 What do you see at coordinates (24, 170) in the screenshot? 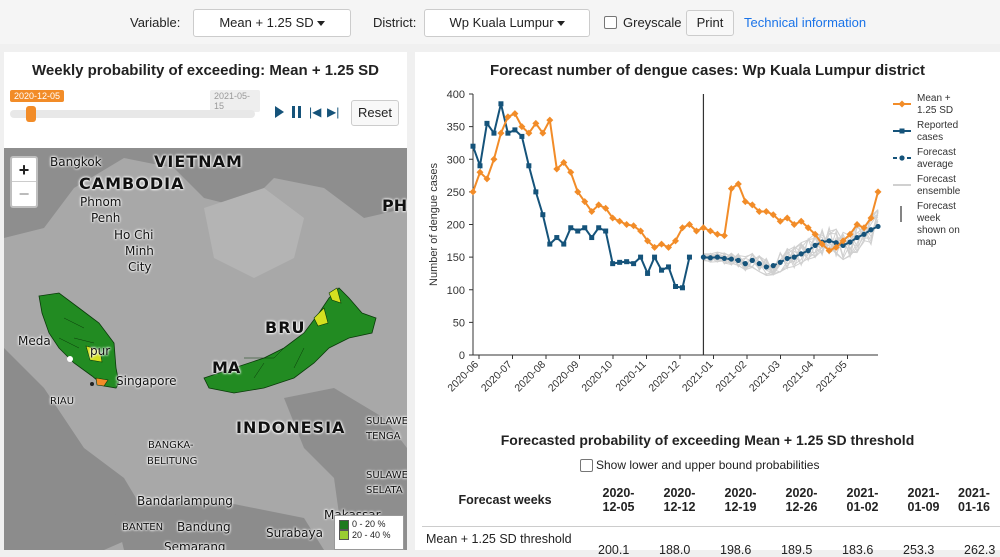
I see `zoom-in-button: +` at bounding box center [24, 170].